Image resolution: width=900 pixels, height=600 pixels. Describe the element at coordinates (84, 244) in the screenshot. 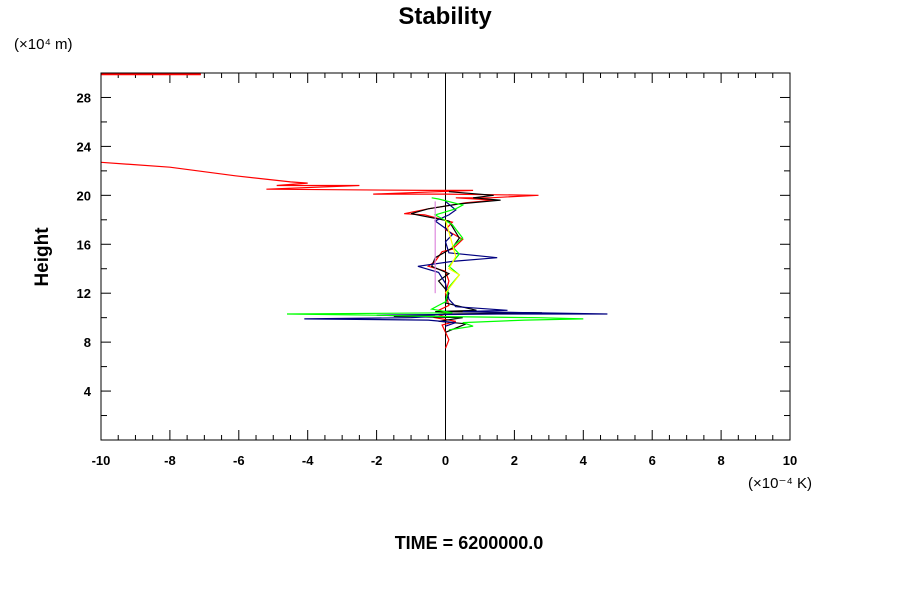

I see `y-tick-label: 16` at that location.